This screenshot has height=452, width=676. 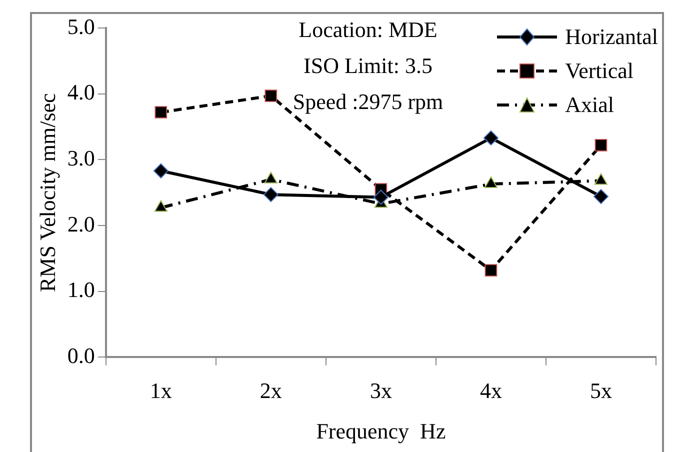 What do you see at coordinates (381, 431) in the screenshot?
I see `x-axis-title: Frequency Hz` at bounding box center [381, 431].